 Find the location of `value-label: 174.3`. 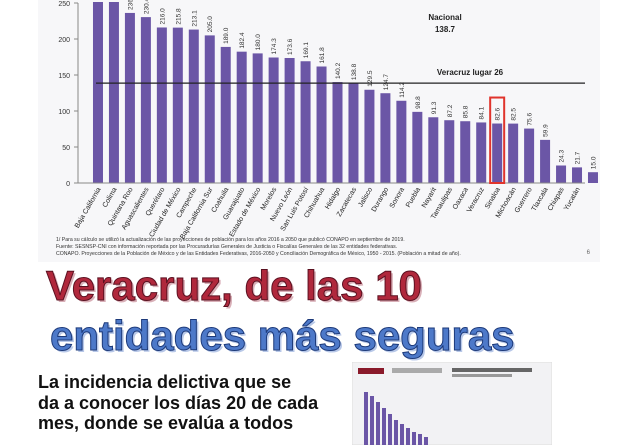

value-label: 174.3 is located at coordinates (274, 46).